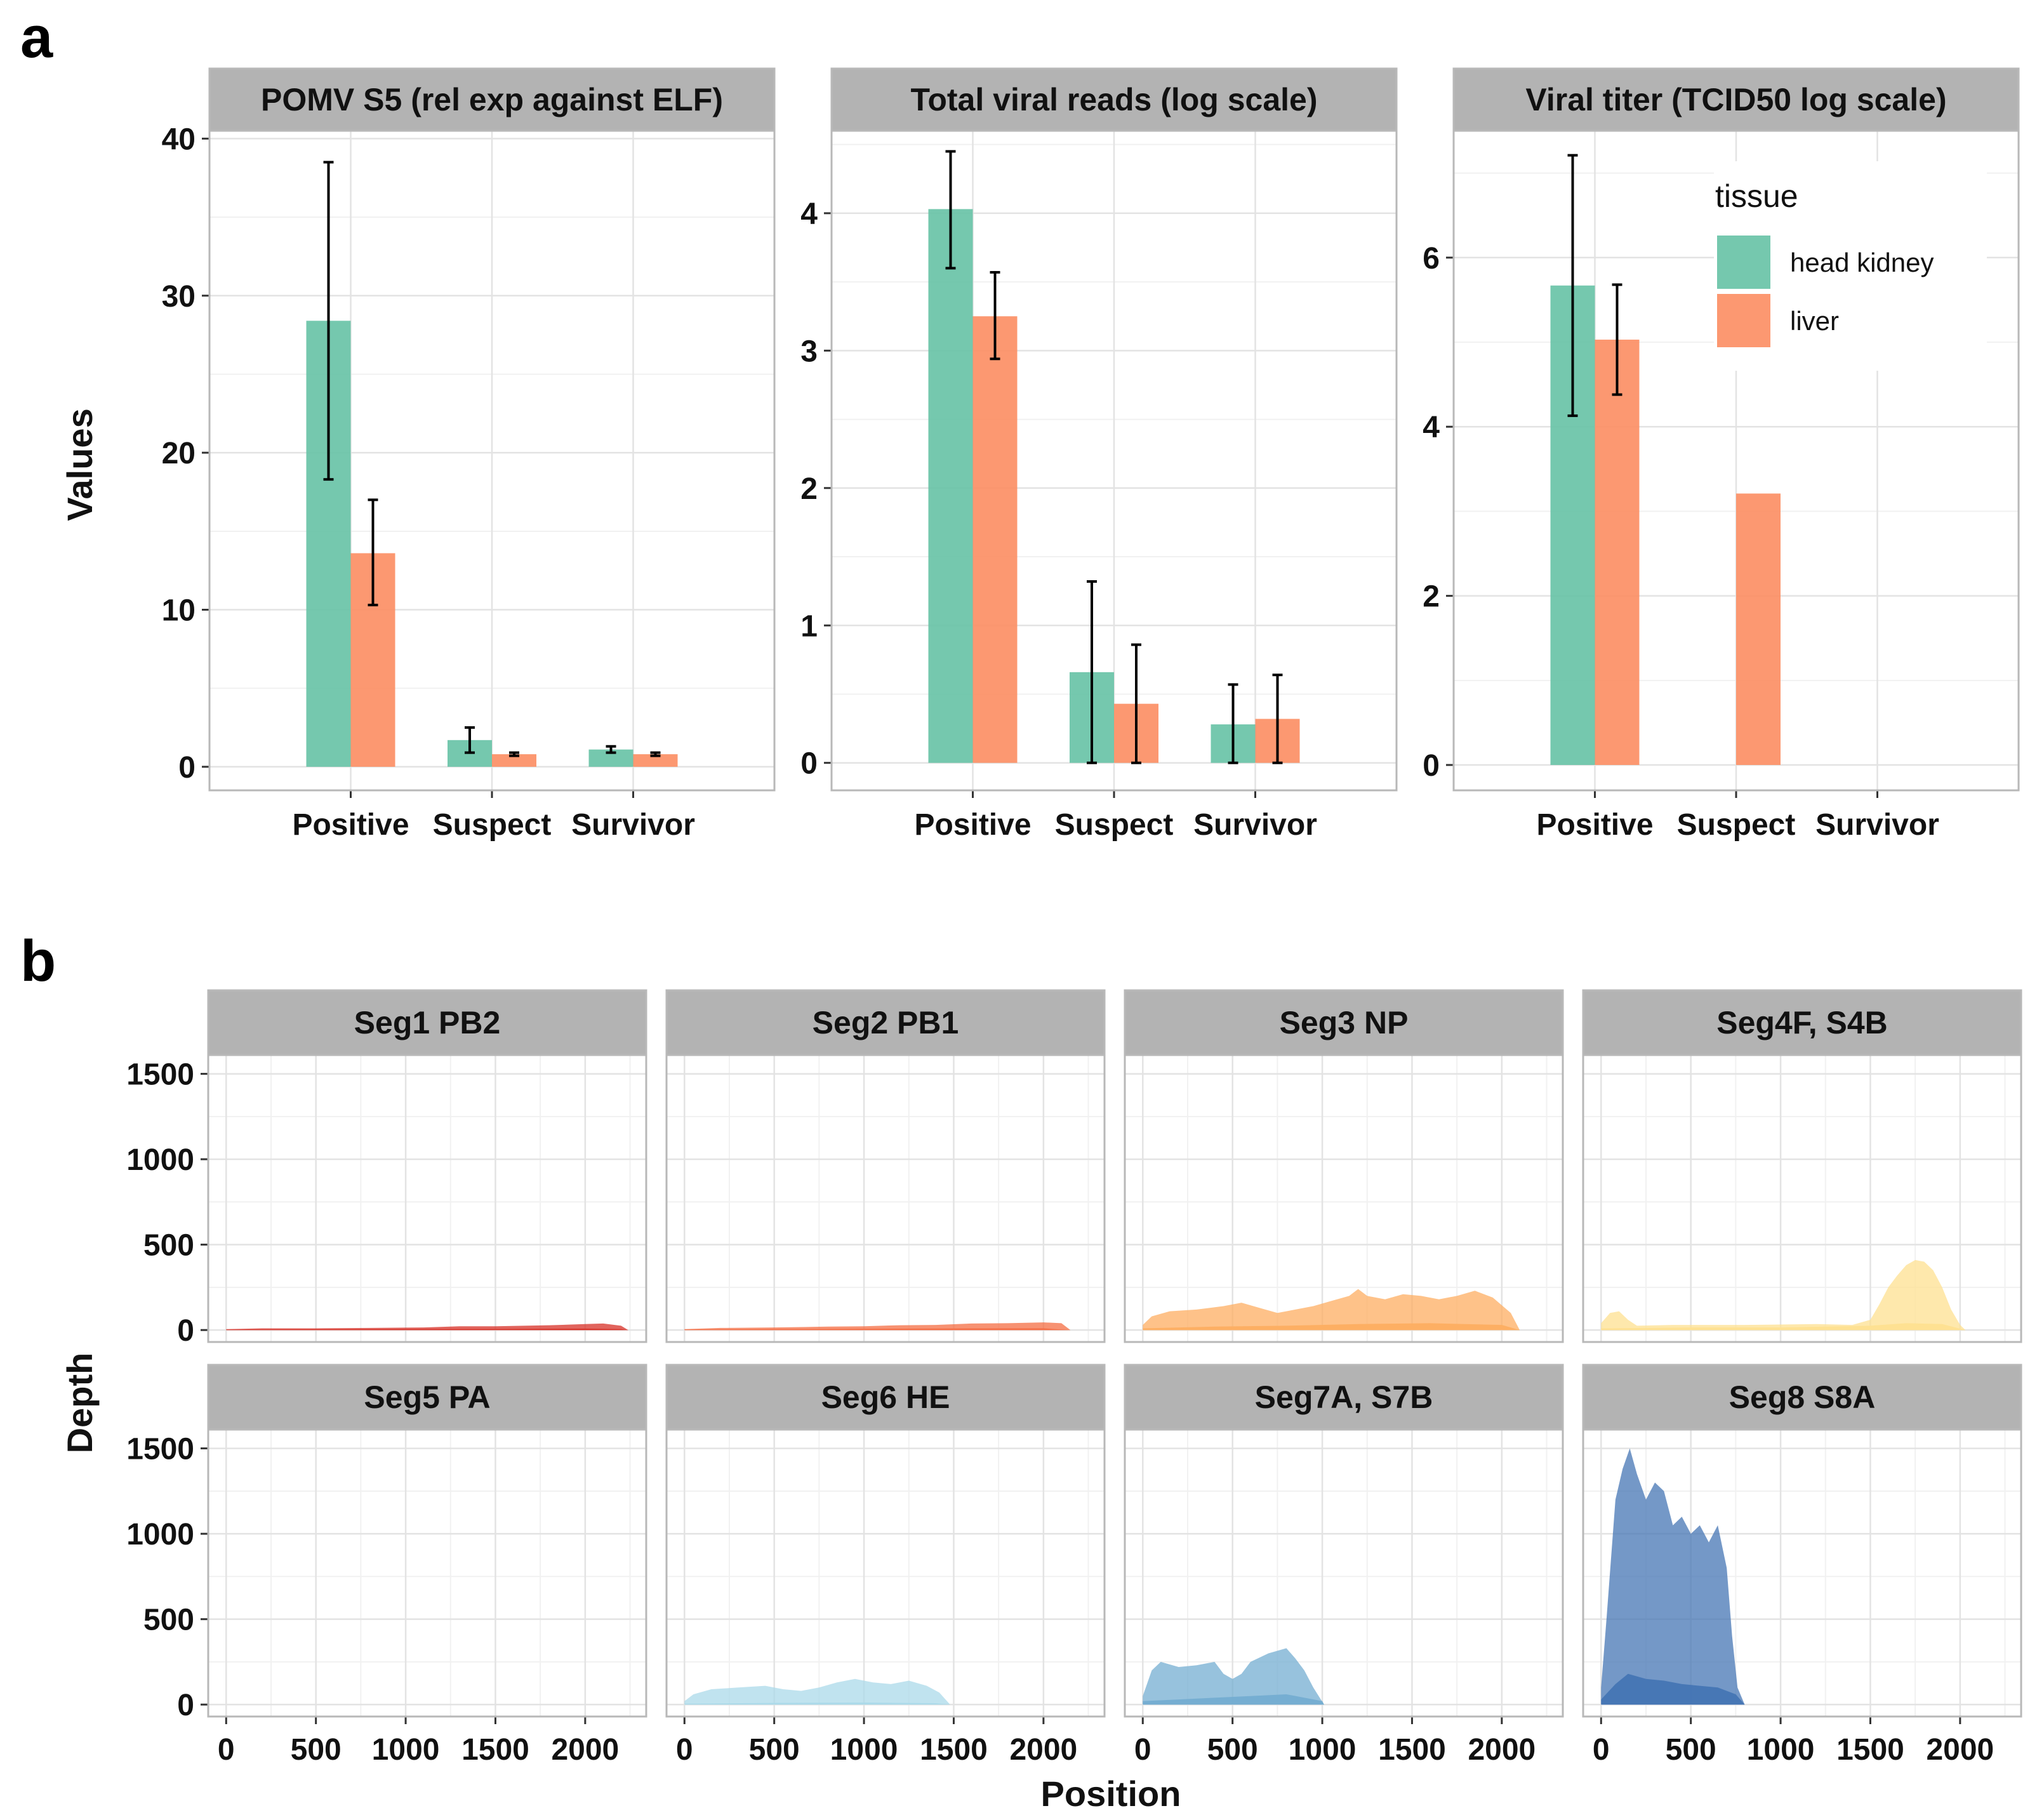 Image resolution: width=2037 pixels, height=1820 pixels. I want to click on facet-strip-title: Seg5 PA, so click(427, 1397).